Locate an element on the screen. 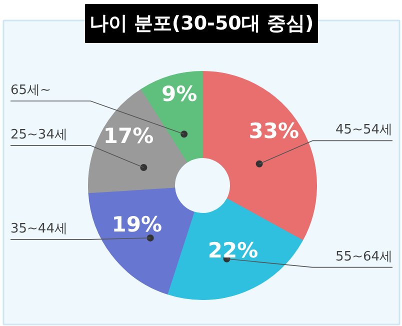  data-label: 22% is located at coordinates (233, 250).